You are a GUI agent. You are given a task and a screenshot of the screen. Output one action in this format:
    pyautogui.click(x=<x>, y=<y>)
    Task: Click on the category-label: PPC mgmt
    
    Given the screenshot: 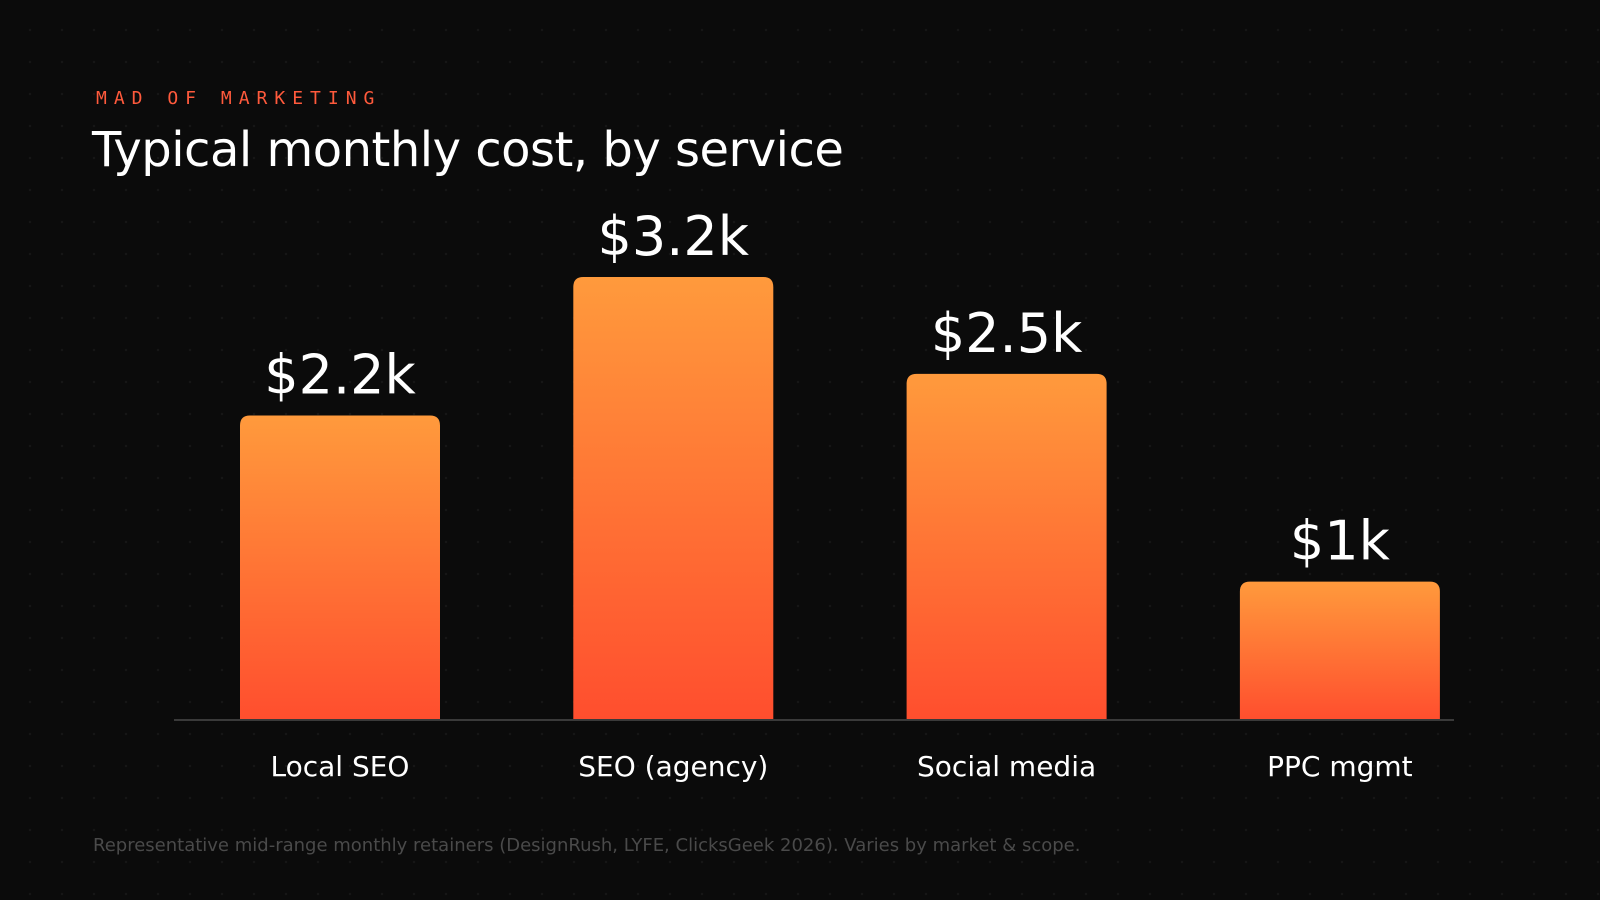 What is the action you would take?
    pyautogui.click(x=1340, y=766)
    